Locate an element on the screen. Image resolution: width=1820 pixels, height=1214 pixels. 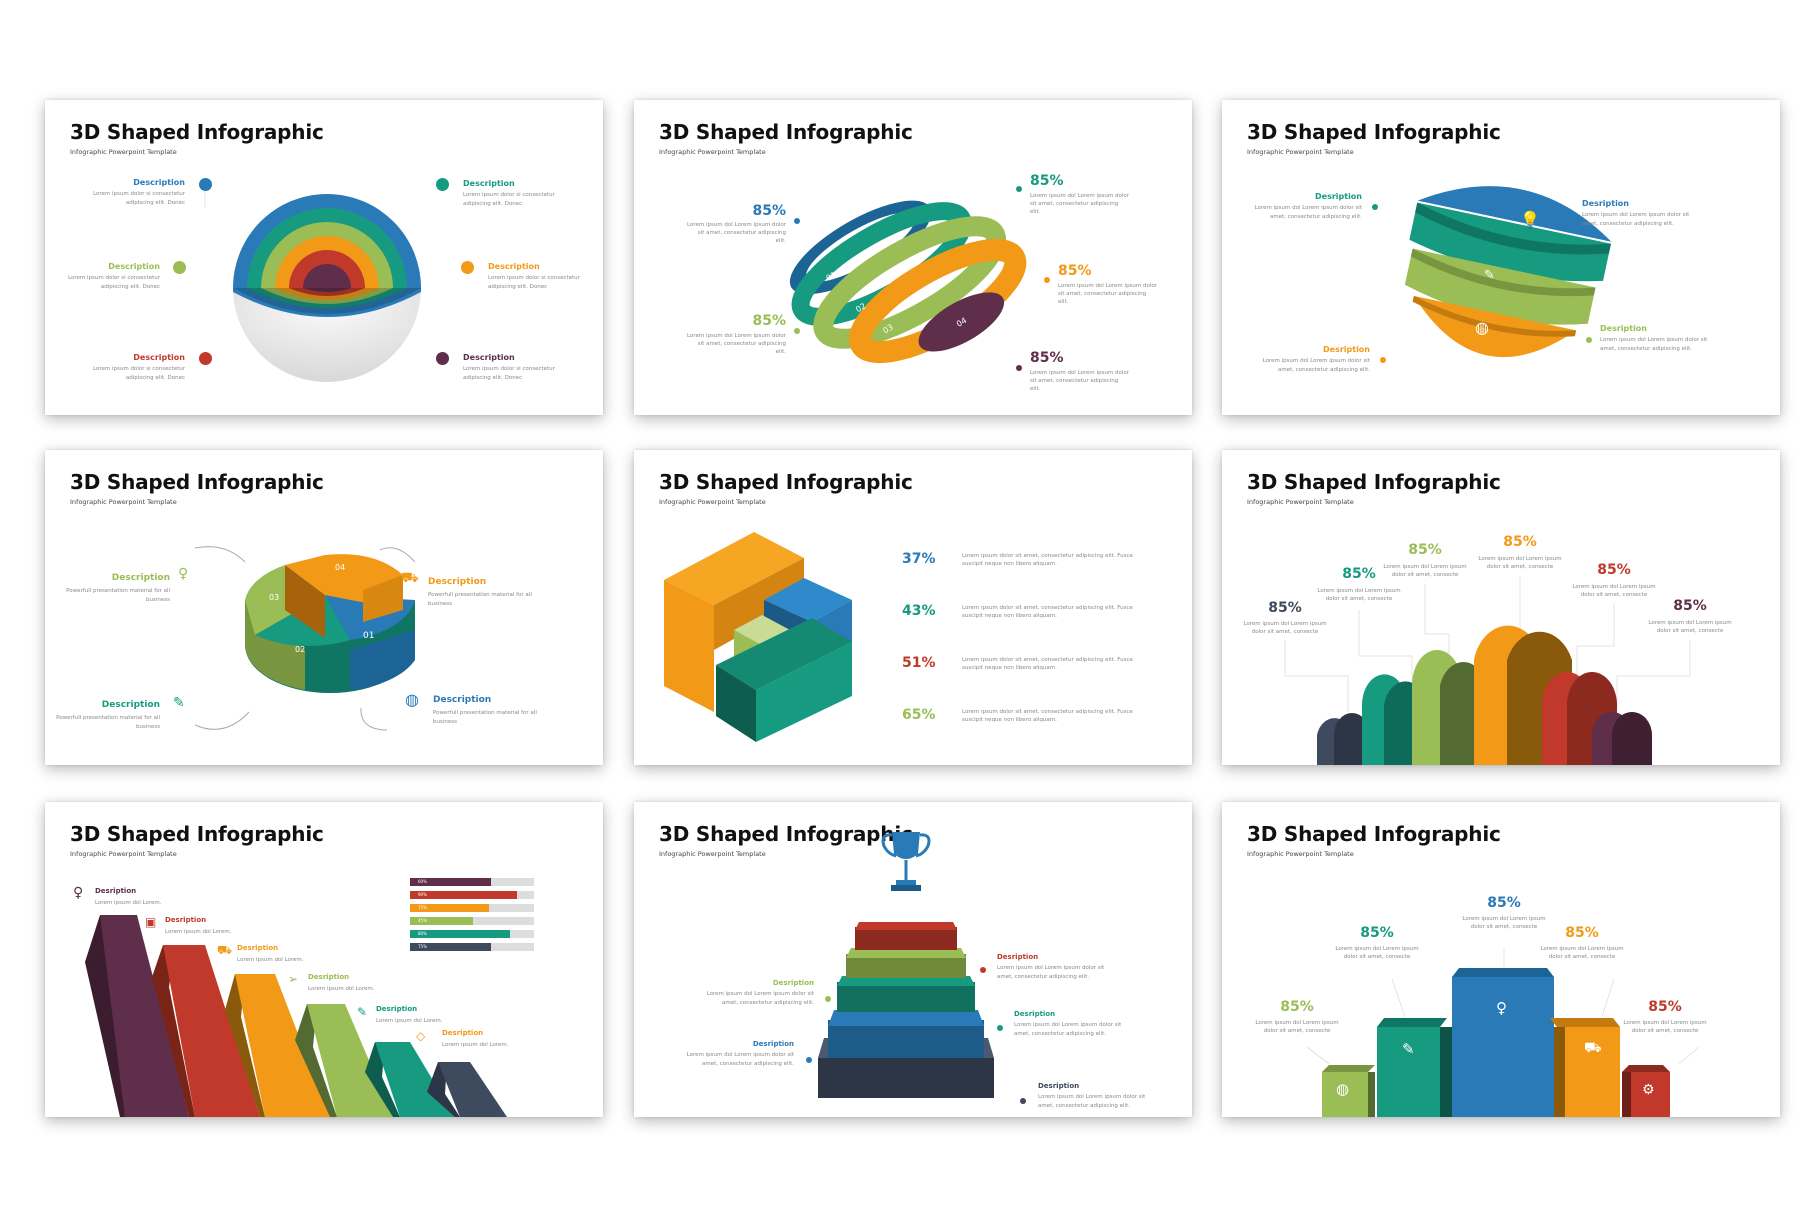
truck-icon: ⛟ is located at coordinates (1593, 1048).